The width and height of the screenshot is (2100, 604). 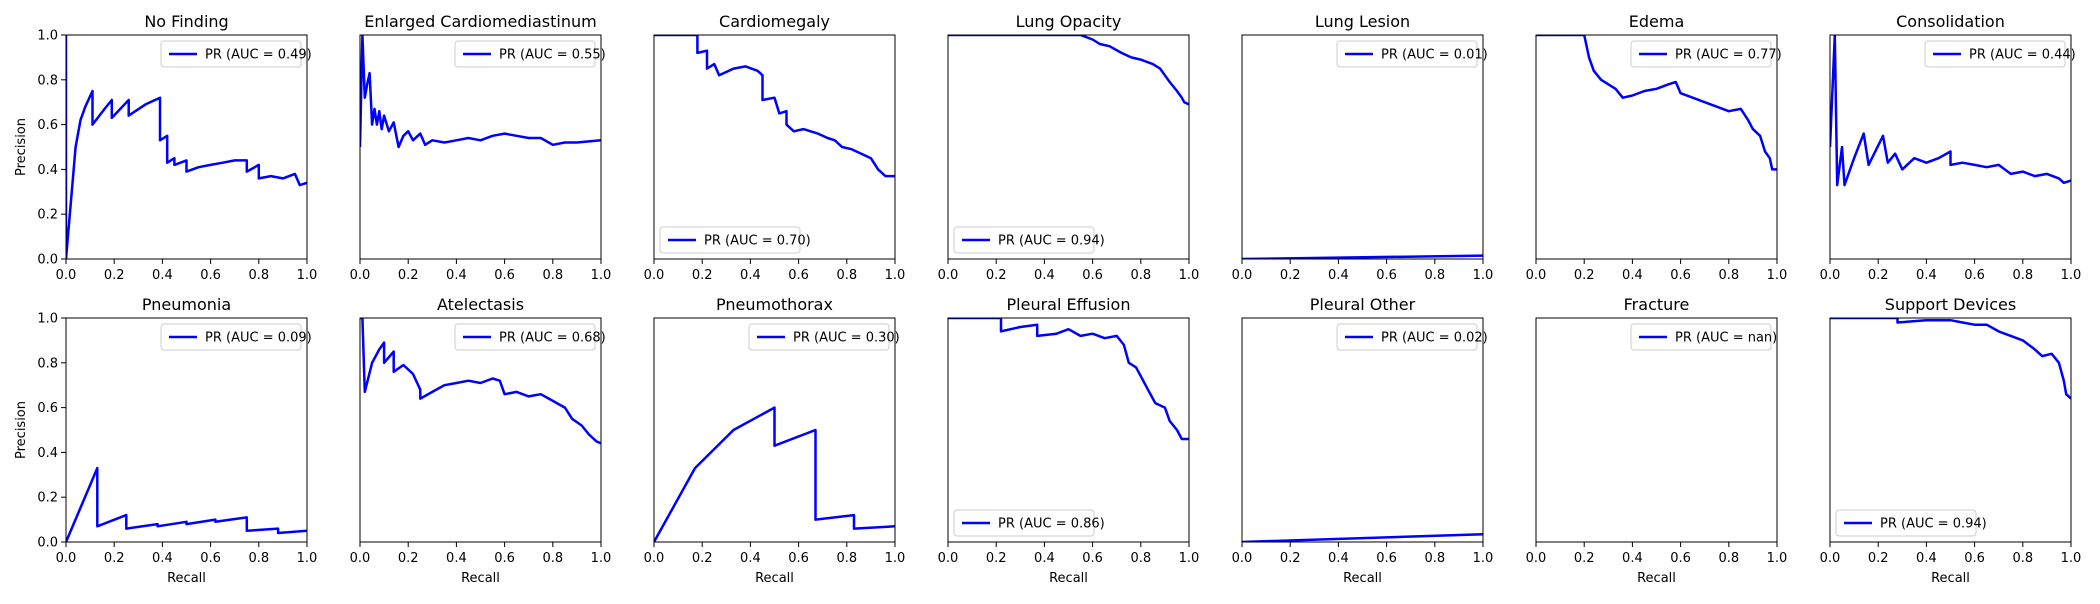 I want to click on legend-label: PR (AUC = 0.44), so click(x=2022, y=55).